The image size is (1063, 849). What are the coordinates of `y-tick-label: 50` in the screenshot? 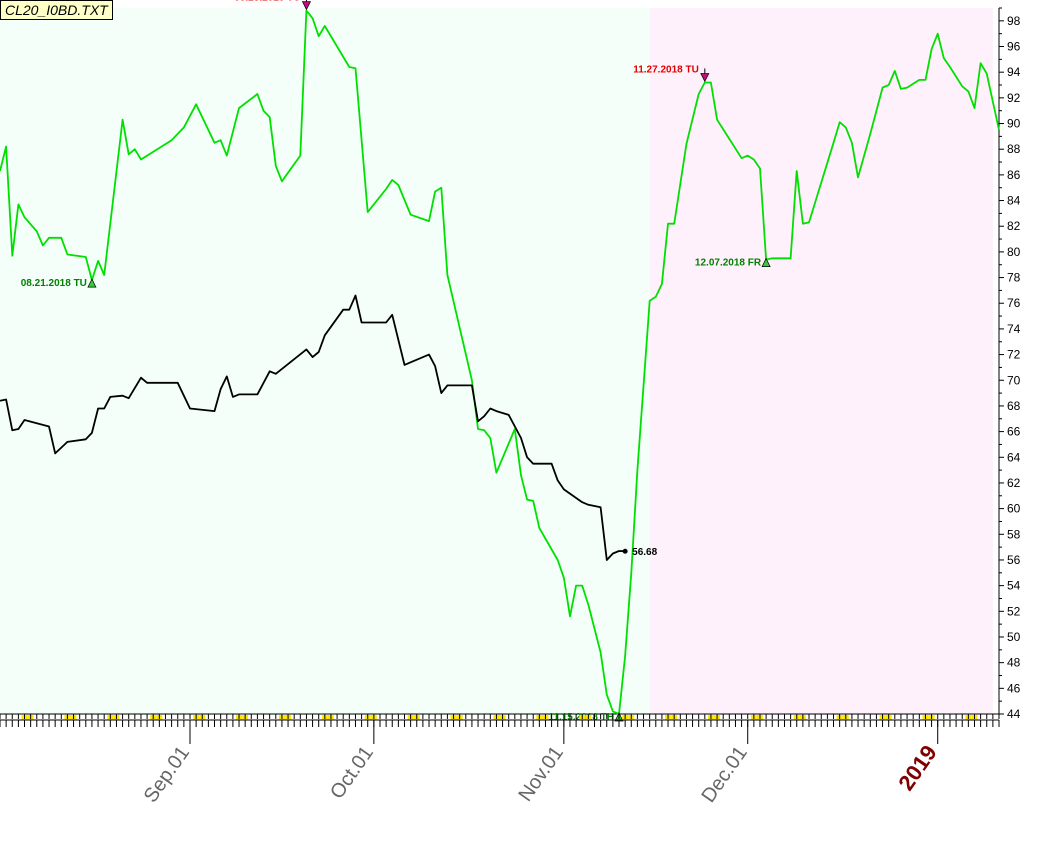 It's located at (1014, 637).